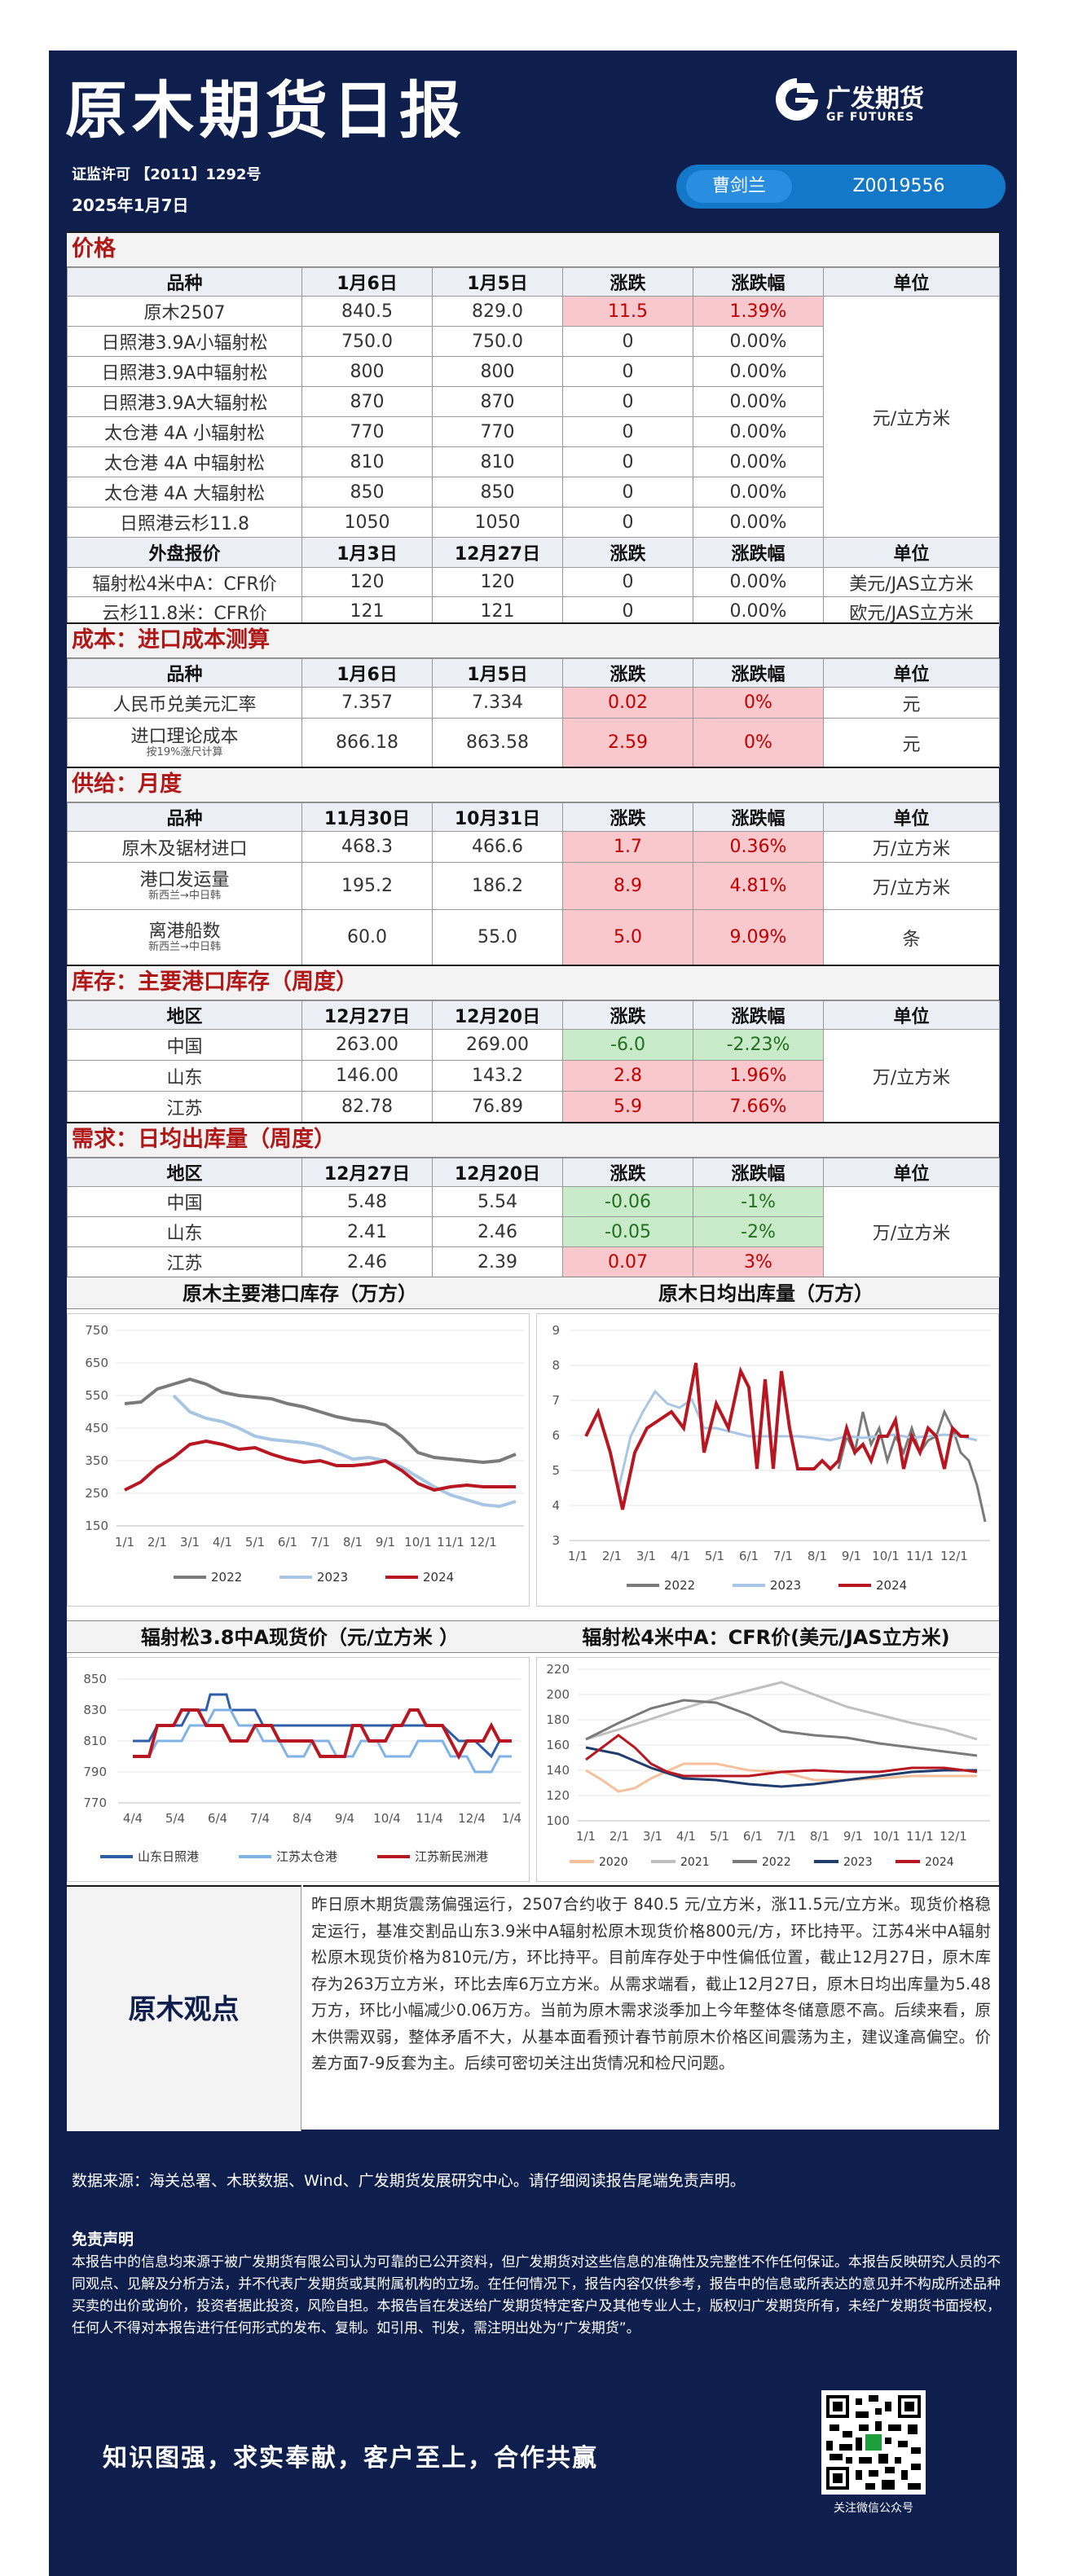 This screenshot has width=1065, height=2576. I want to click on x-tick-label: 7/1, so click(783, 1556).